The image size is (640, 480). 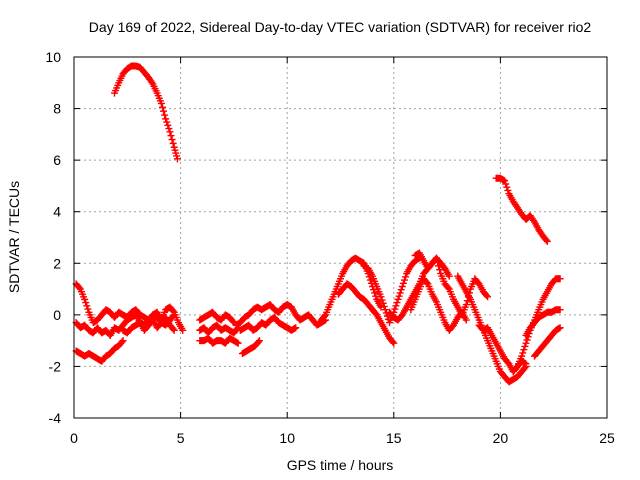 What do you see at coordinates (57, 109) in the screenshot?
I see `y-tick-label: 8` at bounding box center [57, 109].